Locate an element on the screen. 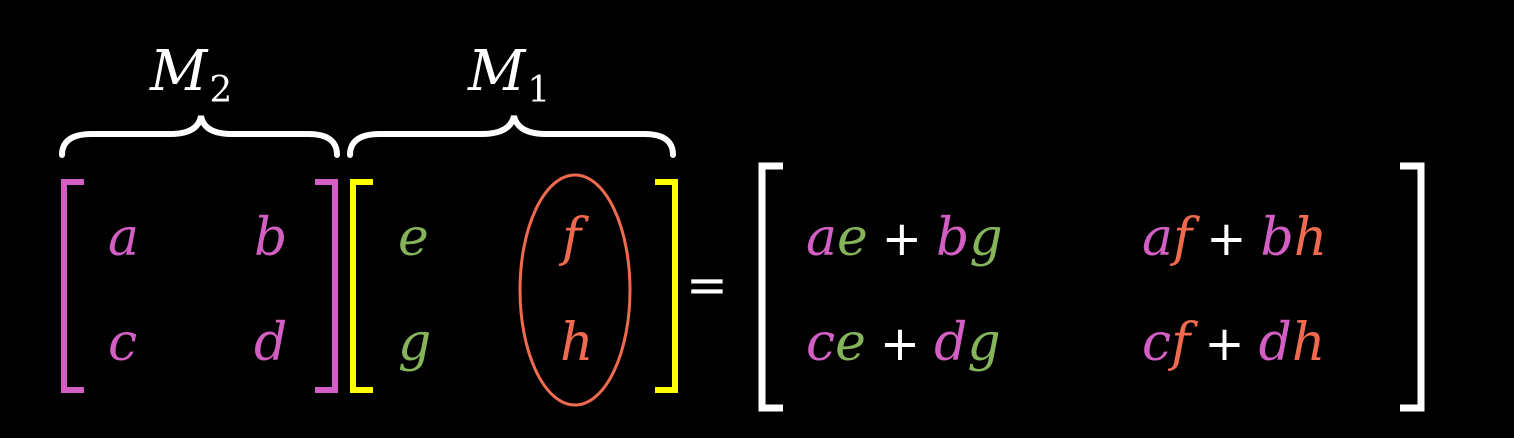 The width and height of the screenshot is (1514, 438). m1-left-bracket is located at coordinates (361, 286).